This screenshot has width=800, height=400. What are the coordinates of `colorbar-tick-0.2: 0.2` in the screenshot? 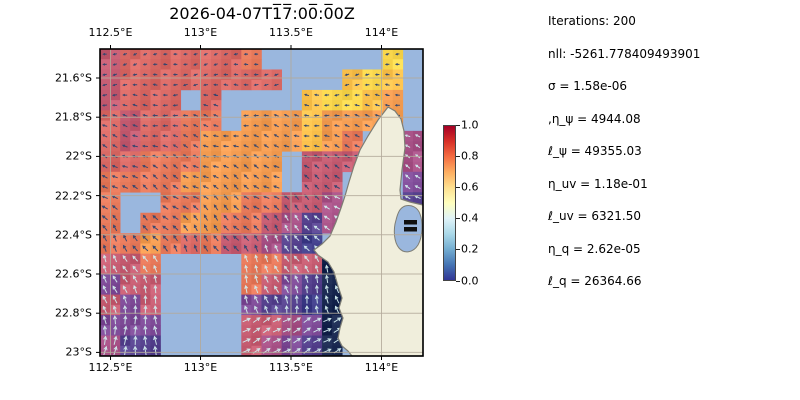 It's located at (470, 249).